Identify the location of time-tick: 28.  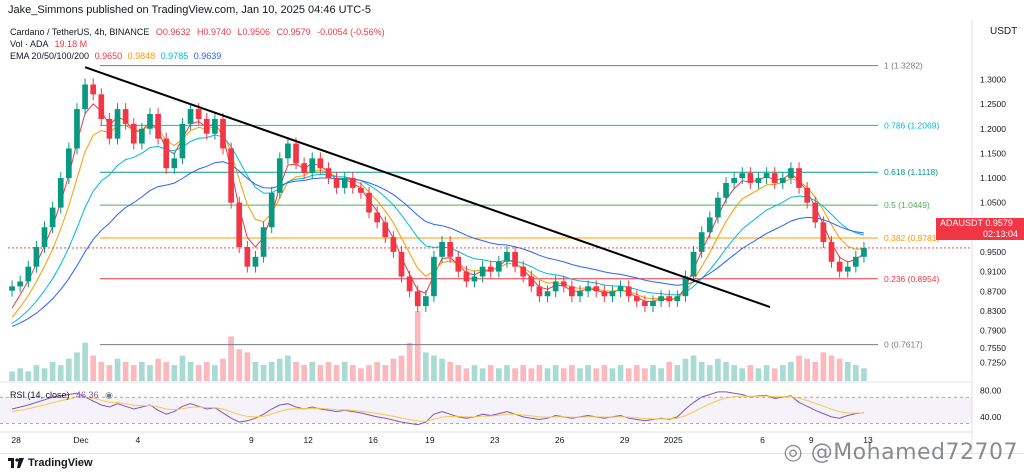
(16, 440).